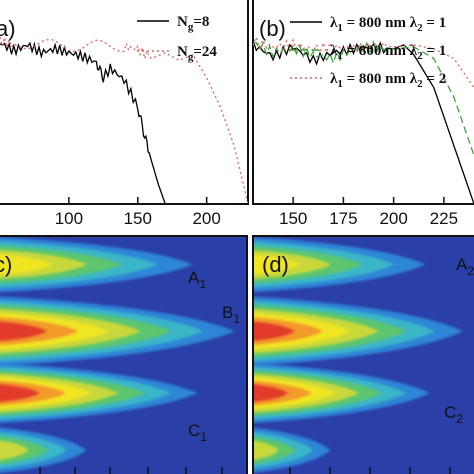 The image size is (474, 474). What do you see at coordinates (293, 218) in the screenshot?
I see `panel-b-x-tick-label: 150` at bounding box center [293, 218].